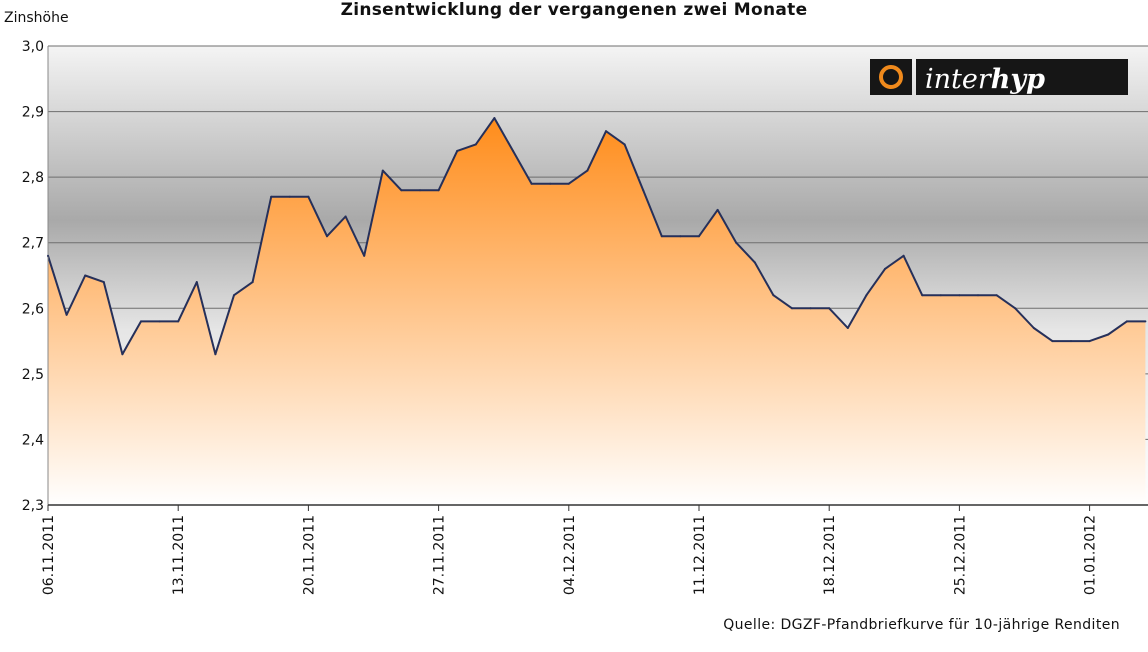 This screenshot has width=1148, height=652. Describe the element at coordinates (33, 375) in the screenshot. I see `y-tick-label: 2,5` at that location.